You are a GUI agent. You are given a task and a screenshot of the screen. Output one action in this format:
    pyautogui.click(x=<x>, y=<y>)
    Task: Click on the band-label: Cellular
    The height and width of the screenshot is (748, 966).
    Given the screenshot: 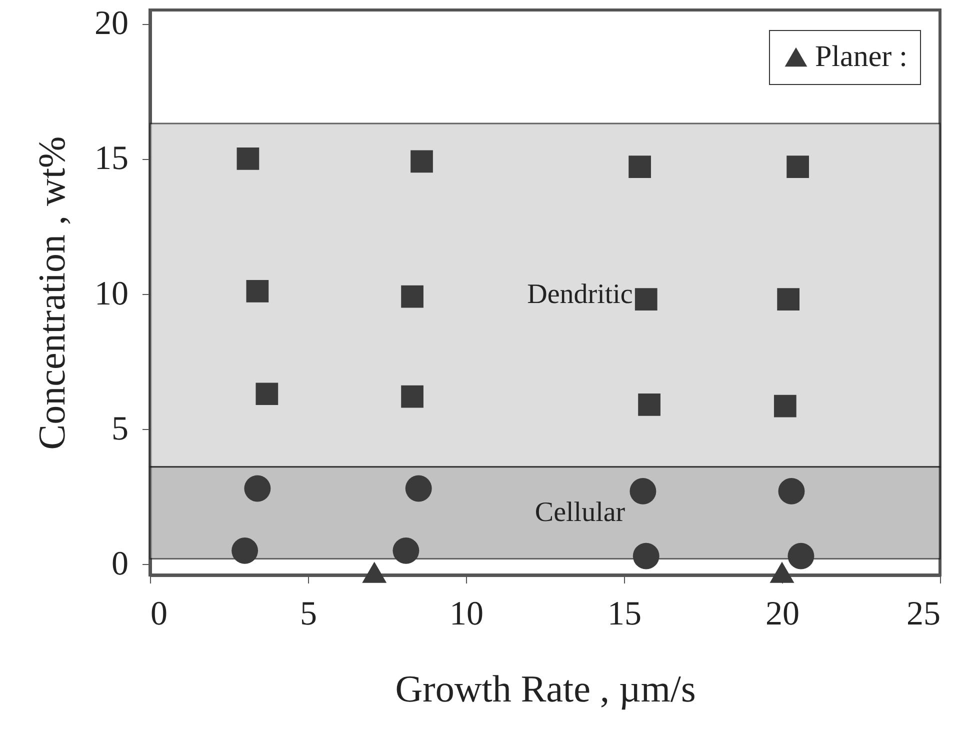 What is the action you would take?
    pyautogui.click(x=580, y=512)
    